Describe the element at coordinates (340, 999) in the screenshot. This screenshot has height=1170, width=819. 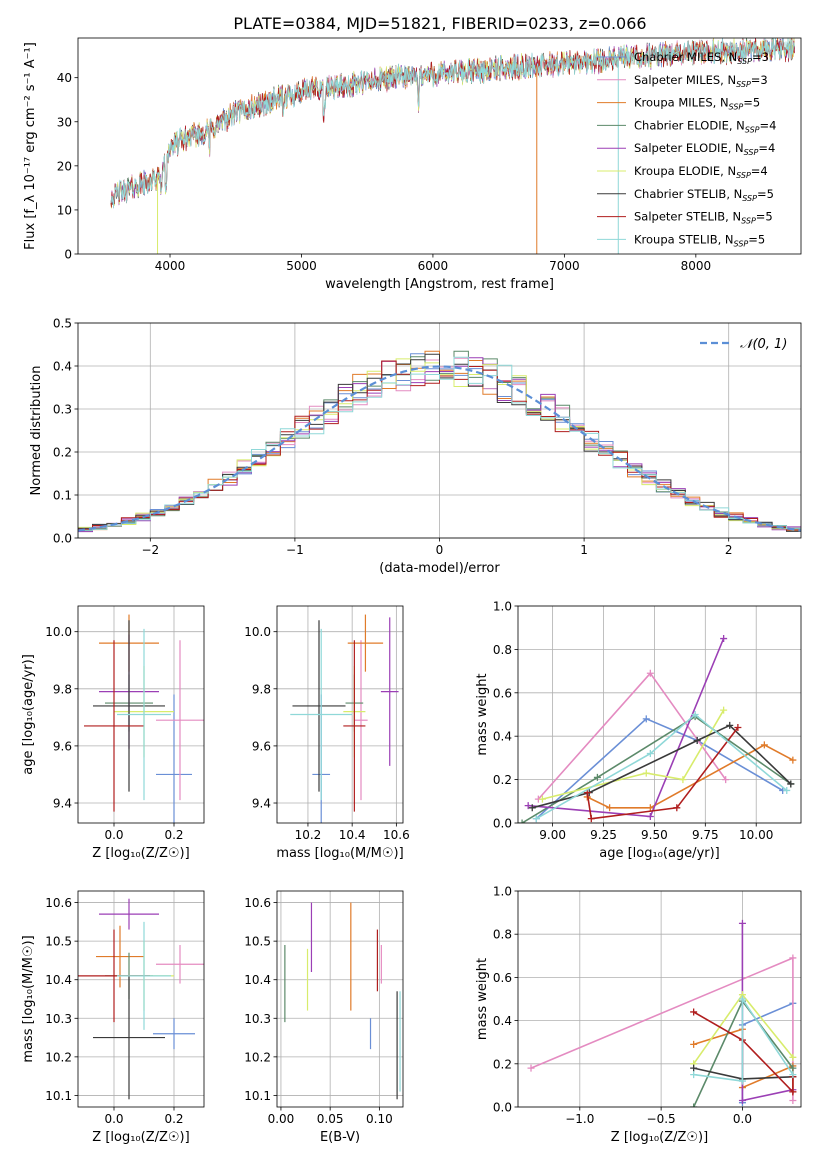
I see `mass_vs_EBV-frame` at that location.